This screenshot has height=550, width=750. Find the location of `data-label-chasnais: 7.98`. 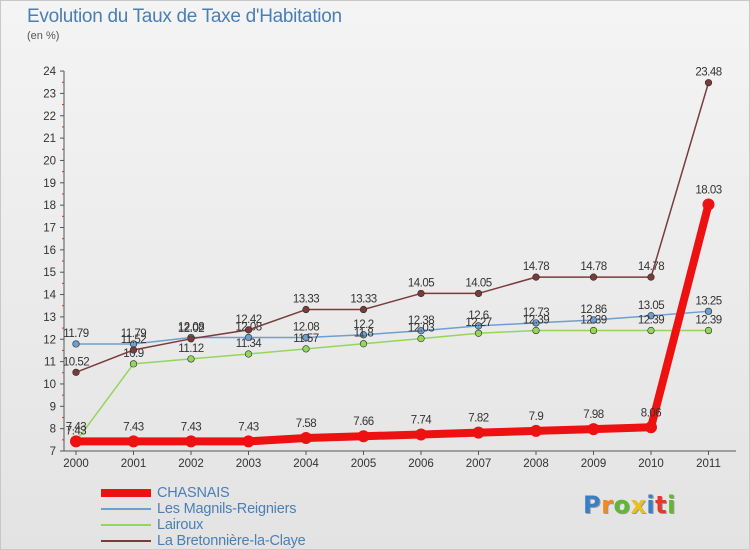

data-label-chasnais: 7.98 is located at coordinates (593, 415).